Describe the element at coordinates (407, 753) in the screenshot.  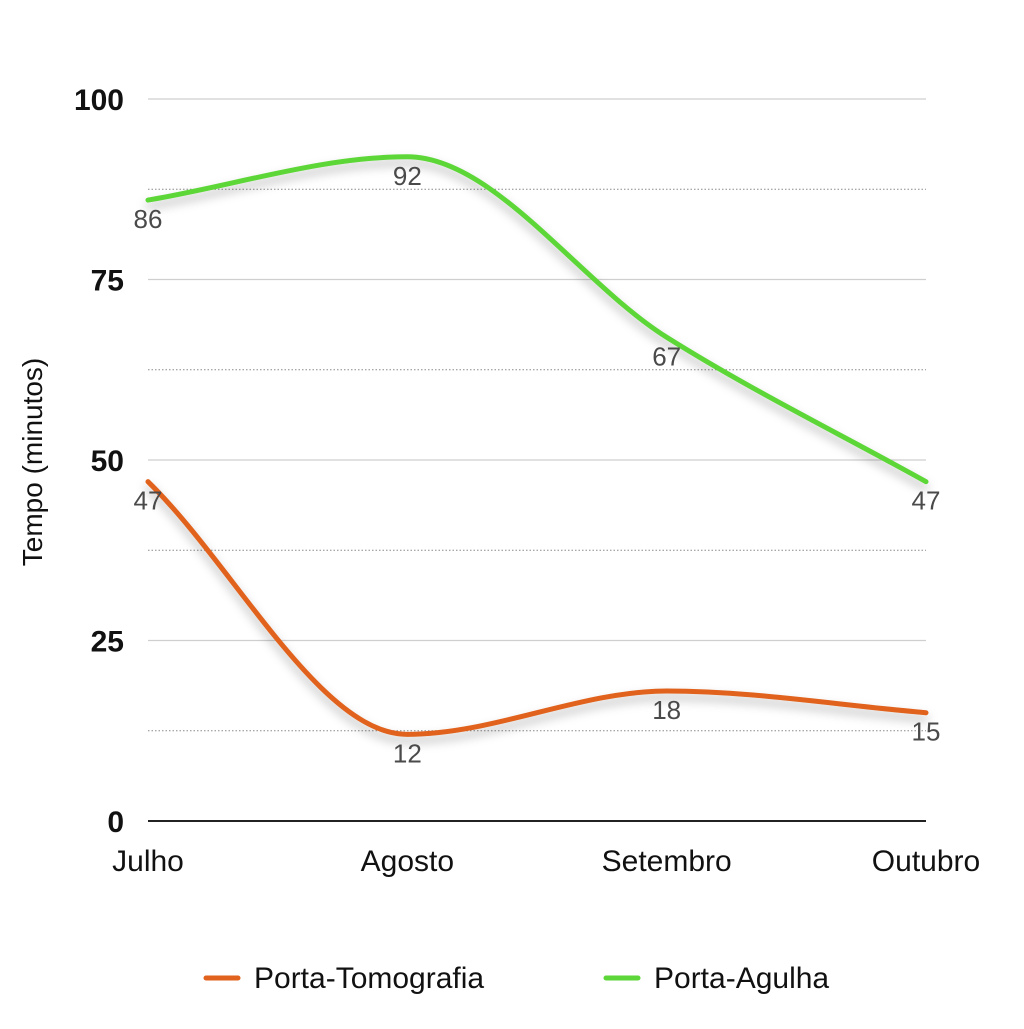
I see `data-label: 12` at that location.